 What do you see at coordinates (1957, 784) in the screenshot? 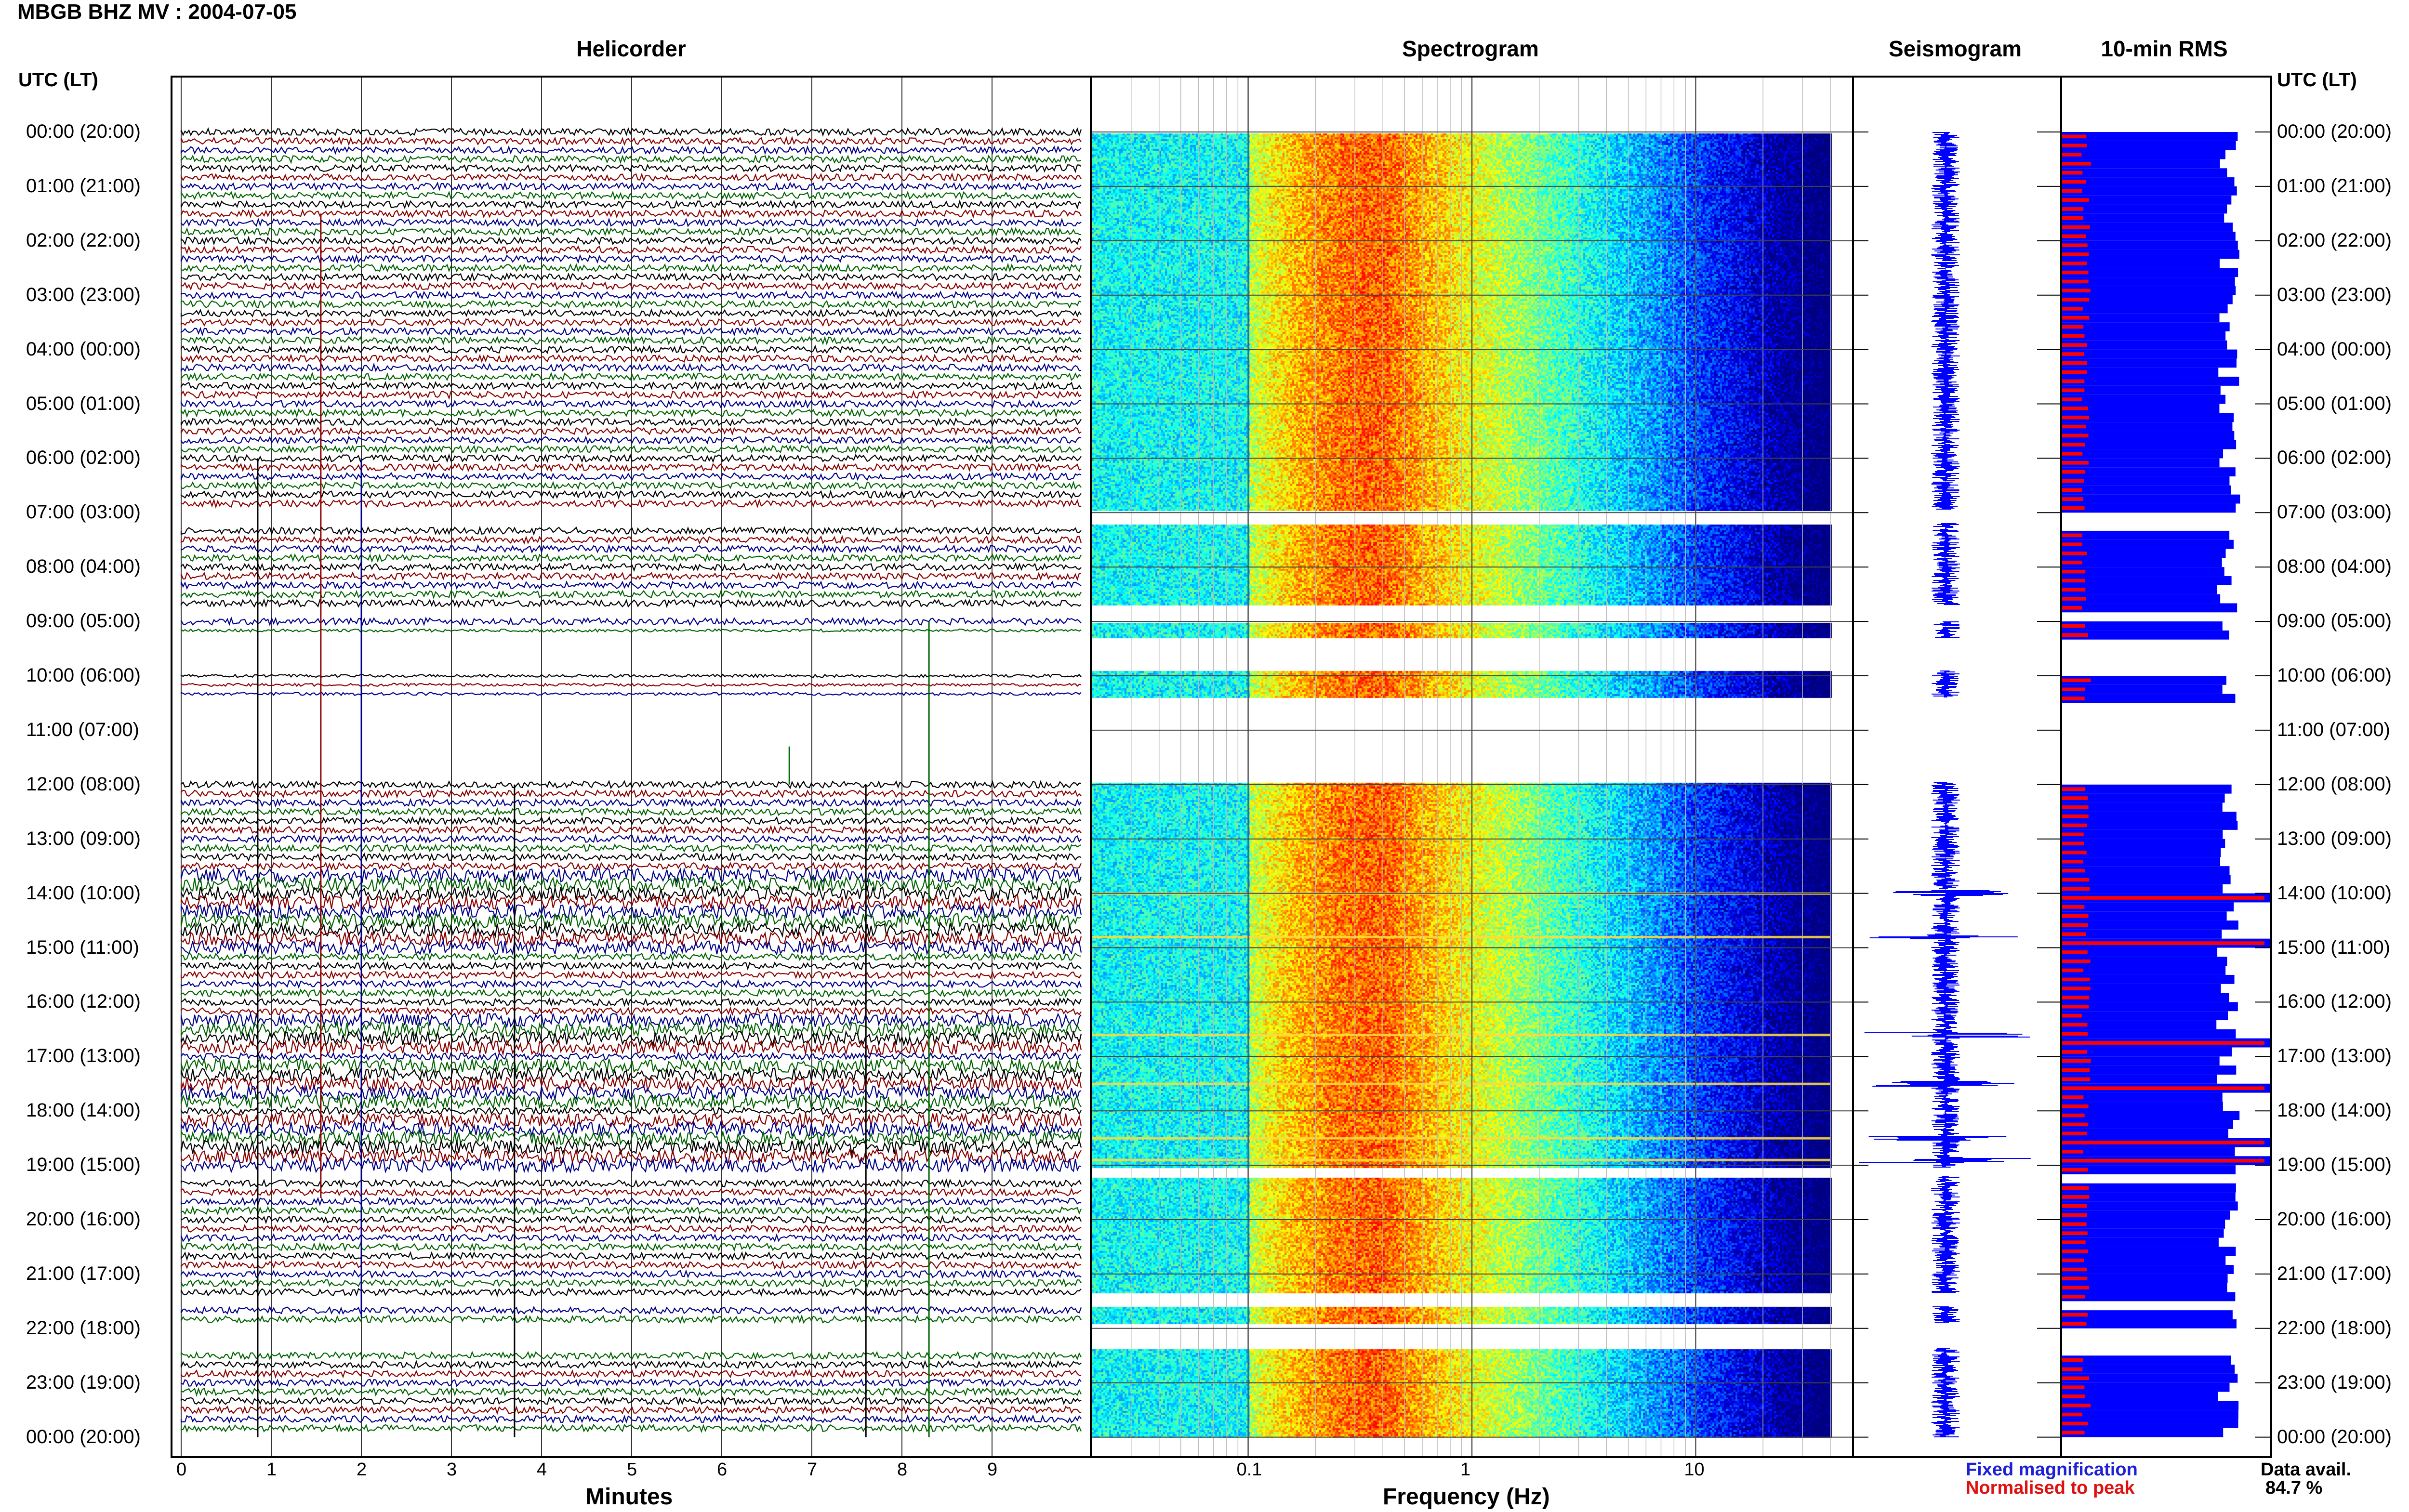
I see `seismogram-trace` at bounding box center [1957, 784].